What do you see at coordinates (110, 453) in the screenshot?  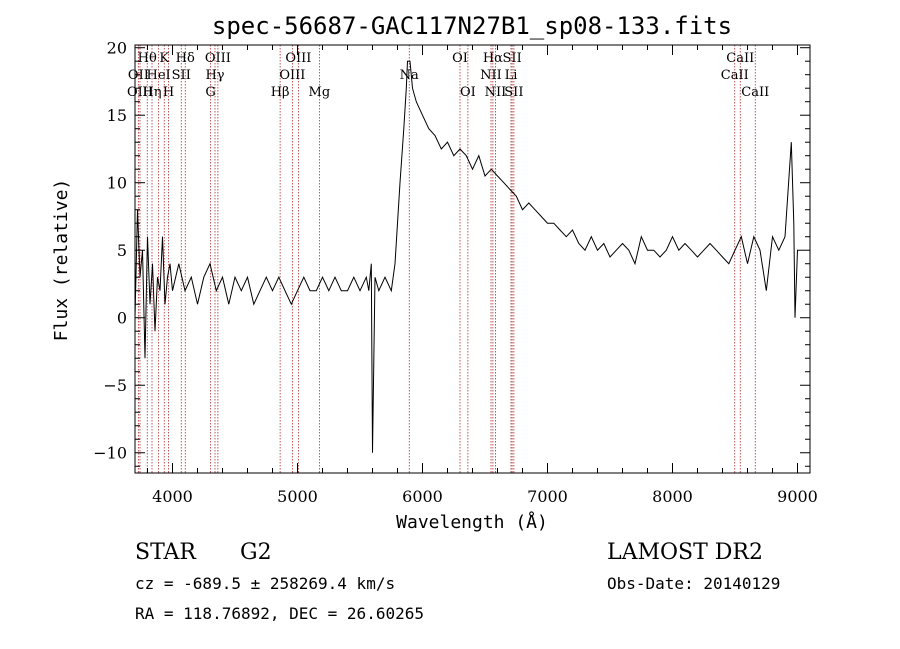 I see `y-tick-label: −10` at bounding box center [110, 453].